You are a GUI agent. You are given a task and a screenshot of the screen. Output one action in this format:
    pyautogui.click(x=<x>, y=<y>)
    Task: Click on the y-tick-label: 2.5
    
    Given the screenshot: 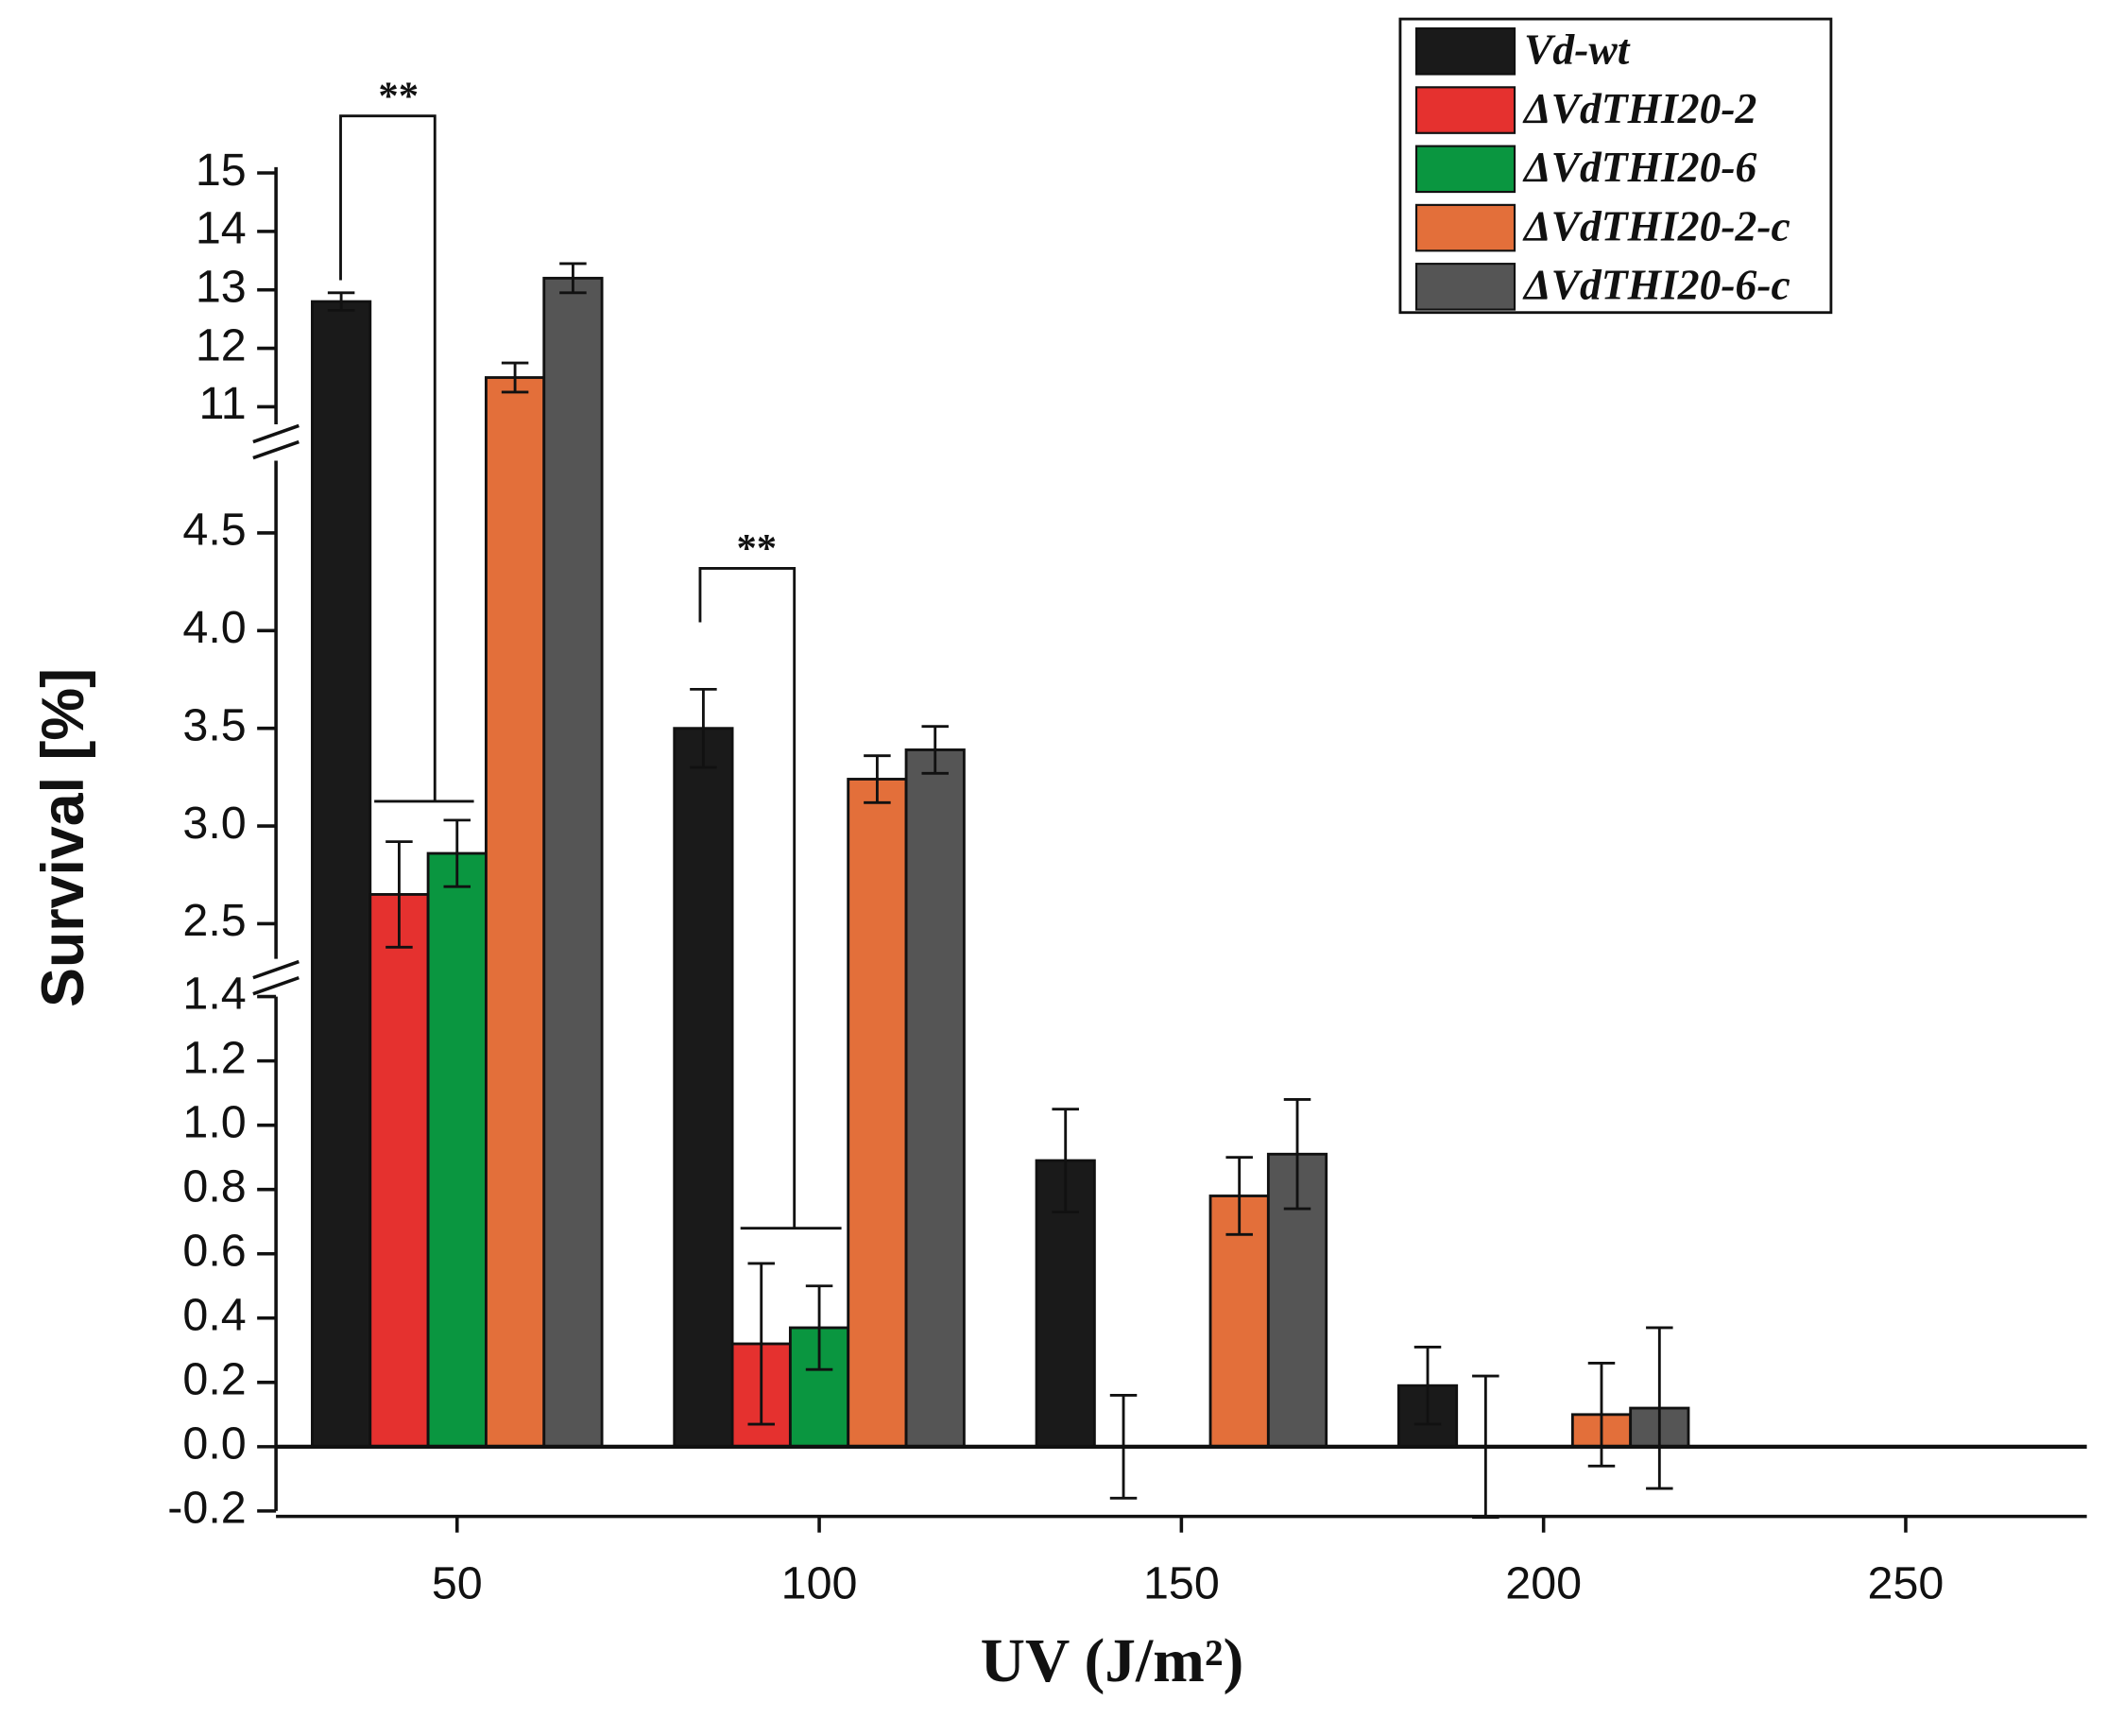 What is the action you would take?
    pyautogui.click(x=214, y=920)
    